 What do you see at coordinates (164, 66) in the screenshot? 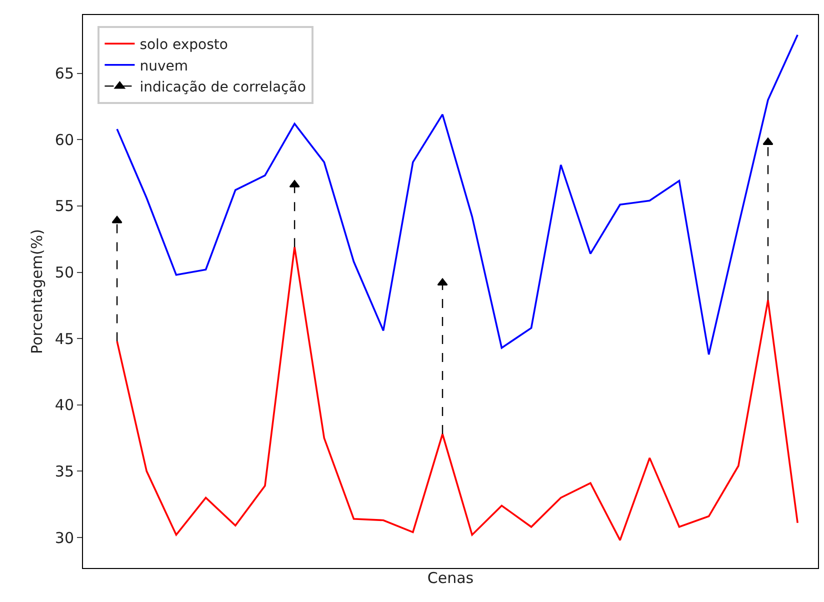
I see `legend-label: nuvem` at bounding box center [164, 66].